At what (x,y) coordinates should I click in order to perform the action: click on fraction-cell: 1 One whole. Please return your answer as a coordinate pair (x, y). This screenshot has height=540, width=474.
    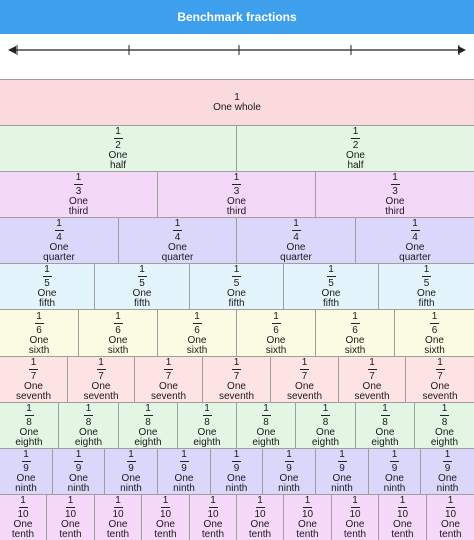
    Looking at the image, I should click on (237, 102).